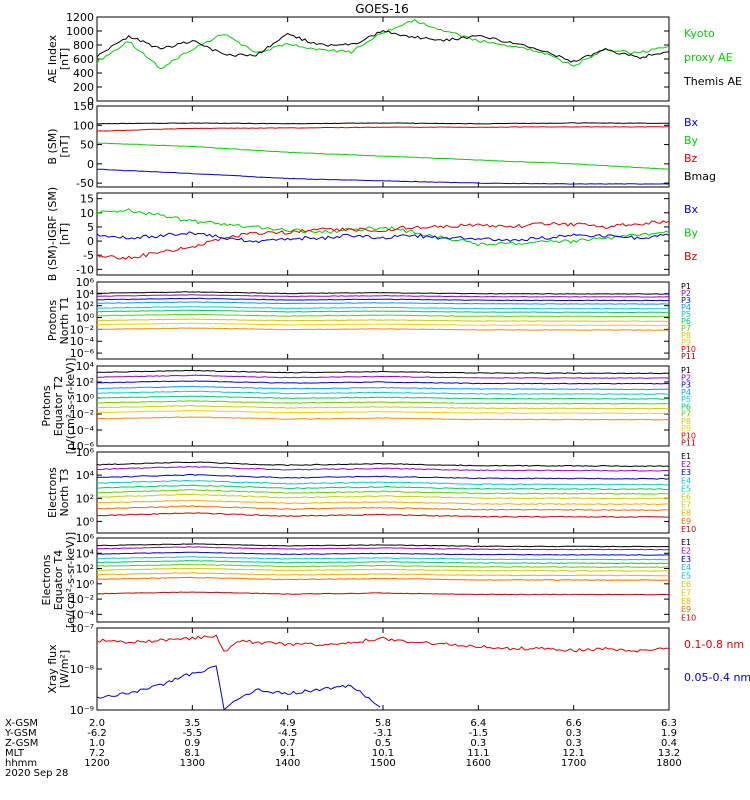  Describe the element at coordinates (688, 349) in the screenshot. I see `legend-entry: P10` at that location.